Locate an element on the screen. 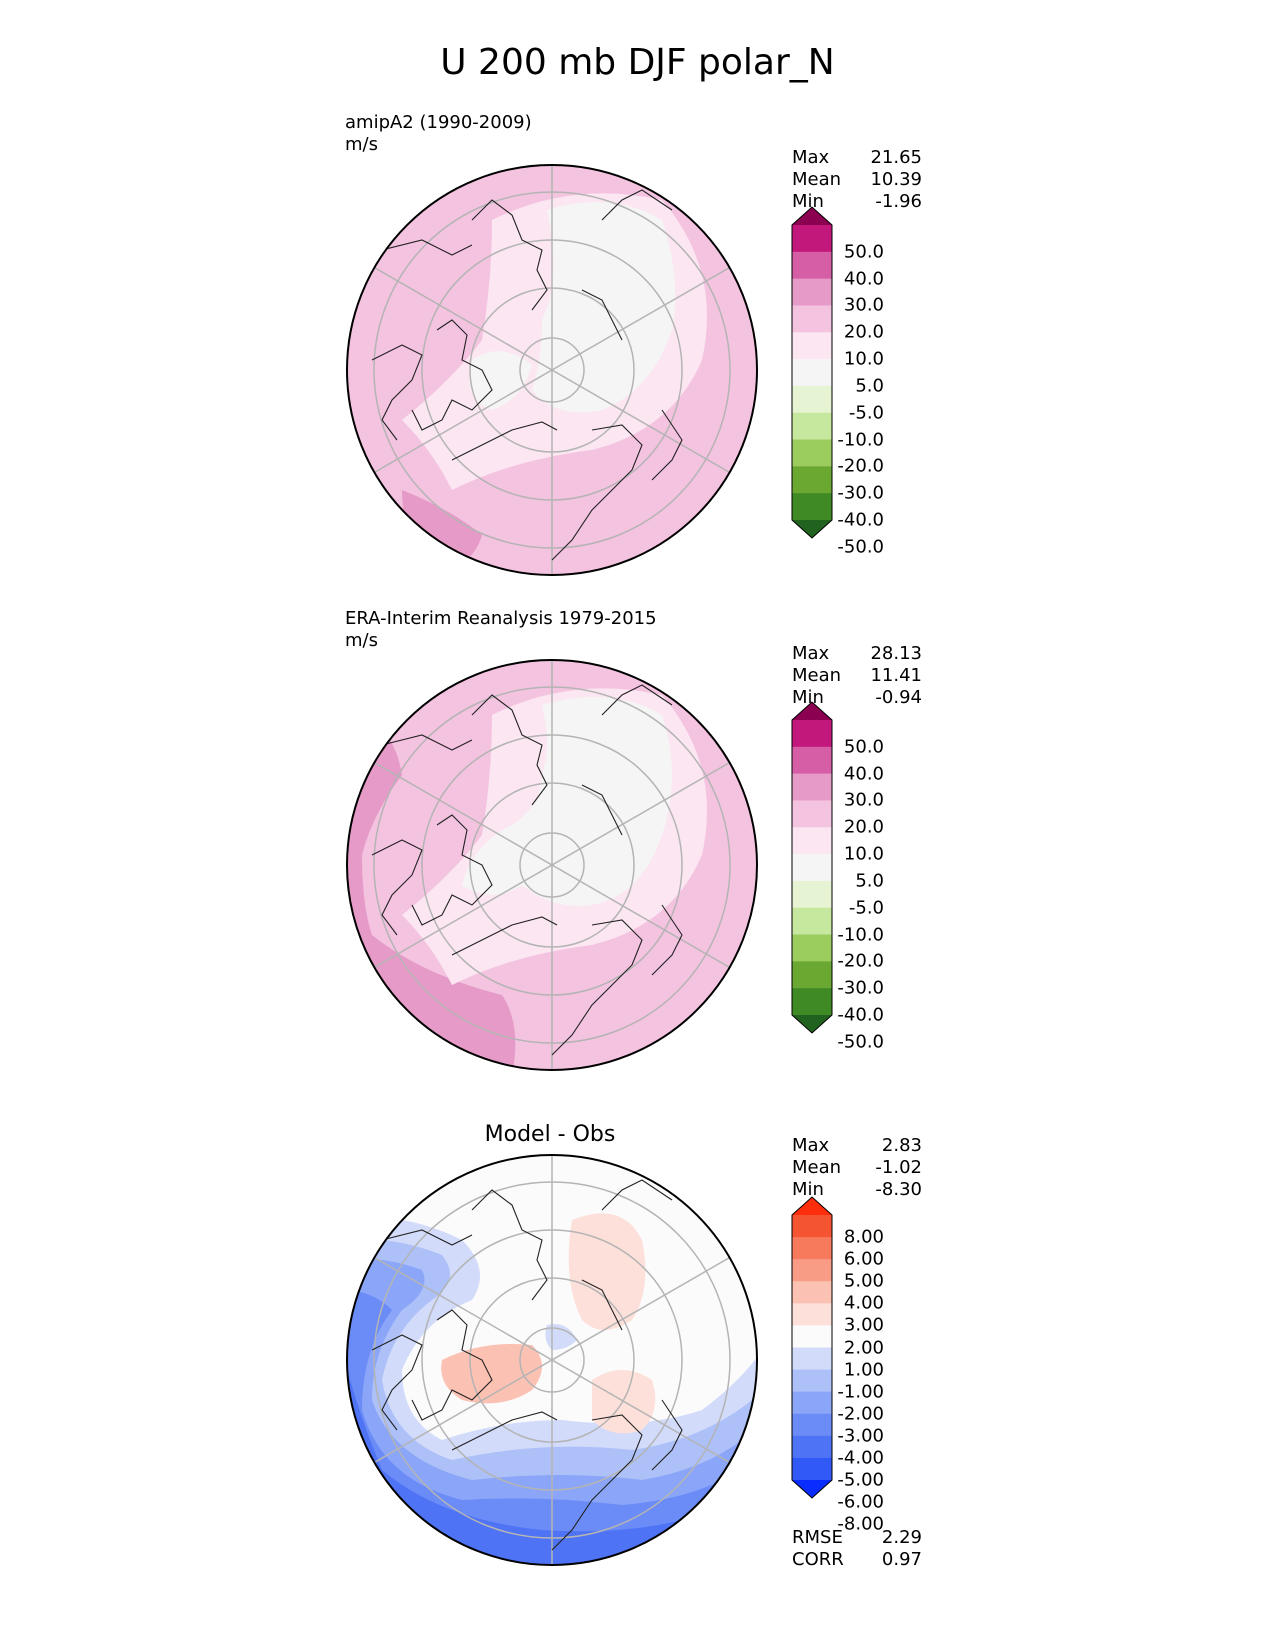  panel3-stat-min-value: -8.30 is located at coordinates (898, 1189).